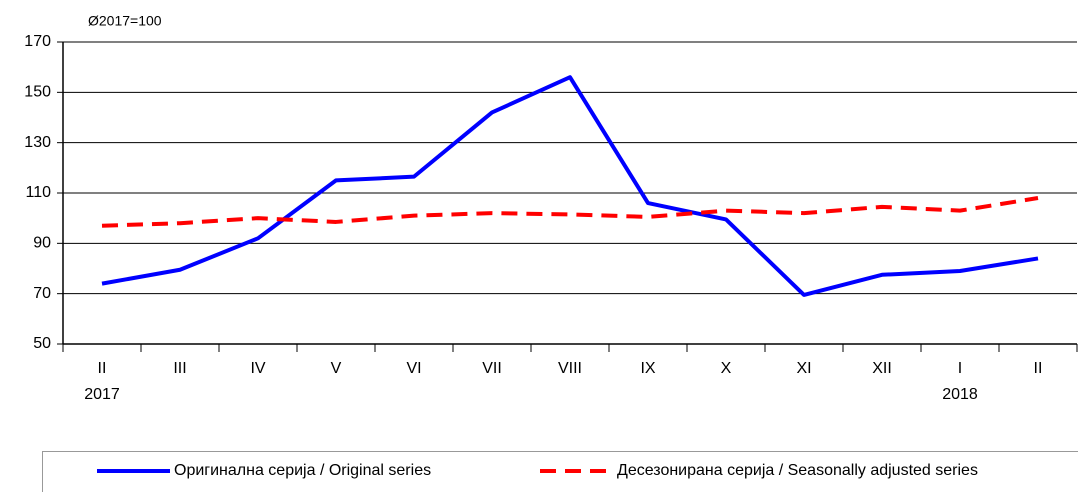 Image resolution: width=1078 pixels, height=492 pixels. Describe the element at coordinates (179, 368) in the screenshot. I see `x-tick-label: III` at that location.